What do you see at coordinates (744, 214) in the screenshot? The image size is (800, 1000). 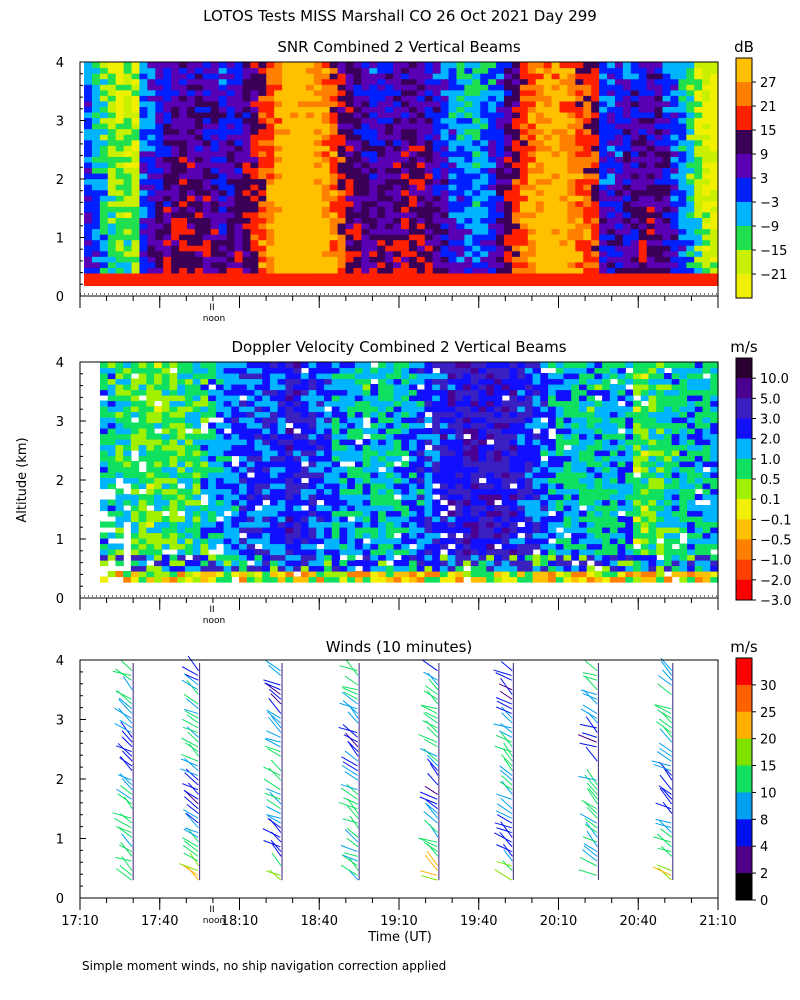 I see `colorbar-swatch` at bounding box center [744, 214].